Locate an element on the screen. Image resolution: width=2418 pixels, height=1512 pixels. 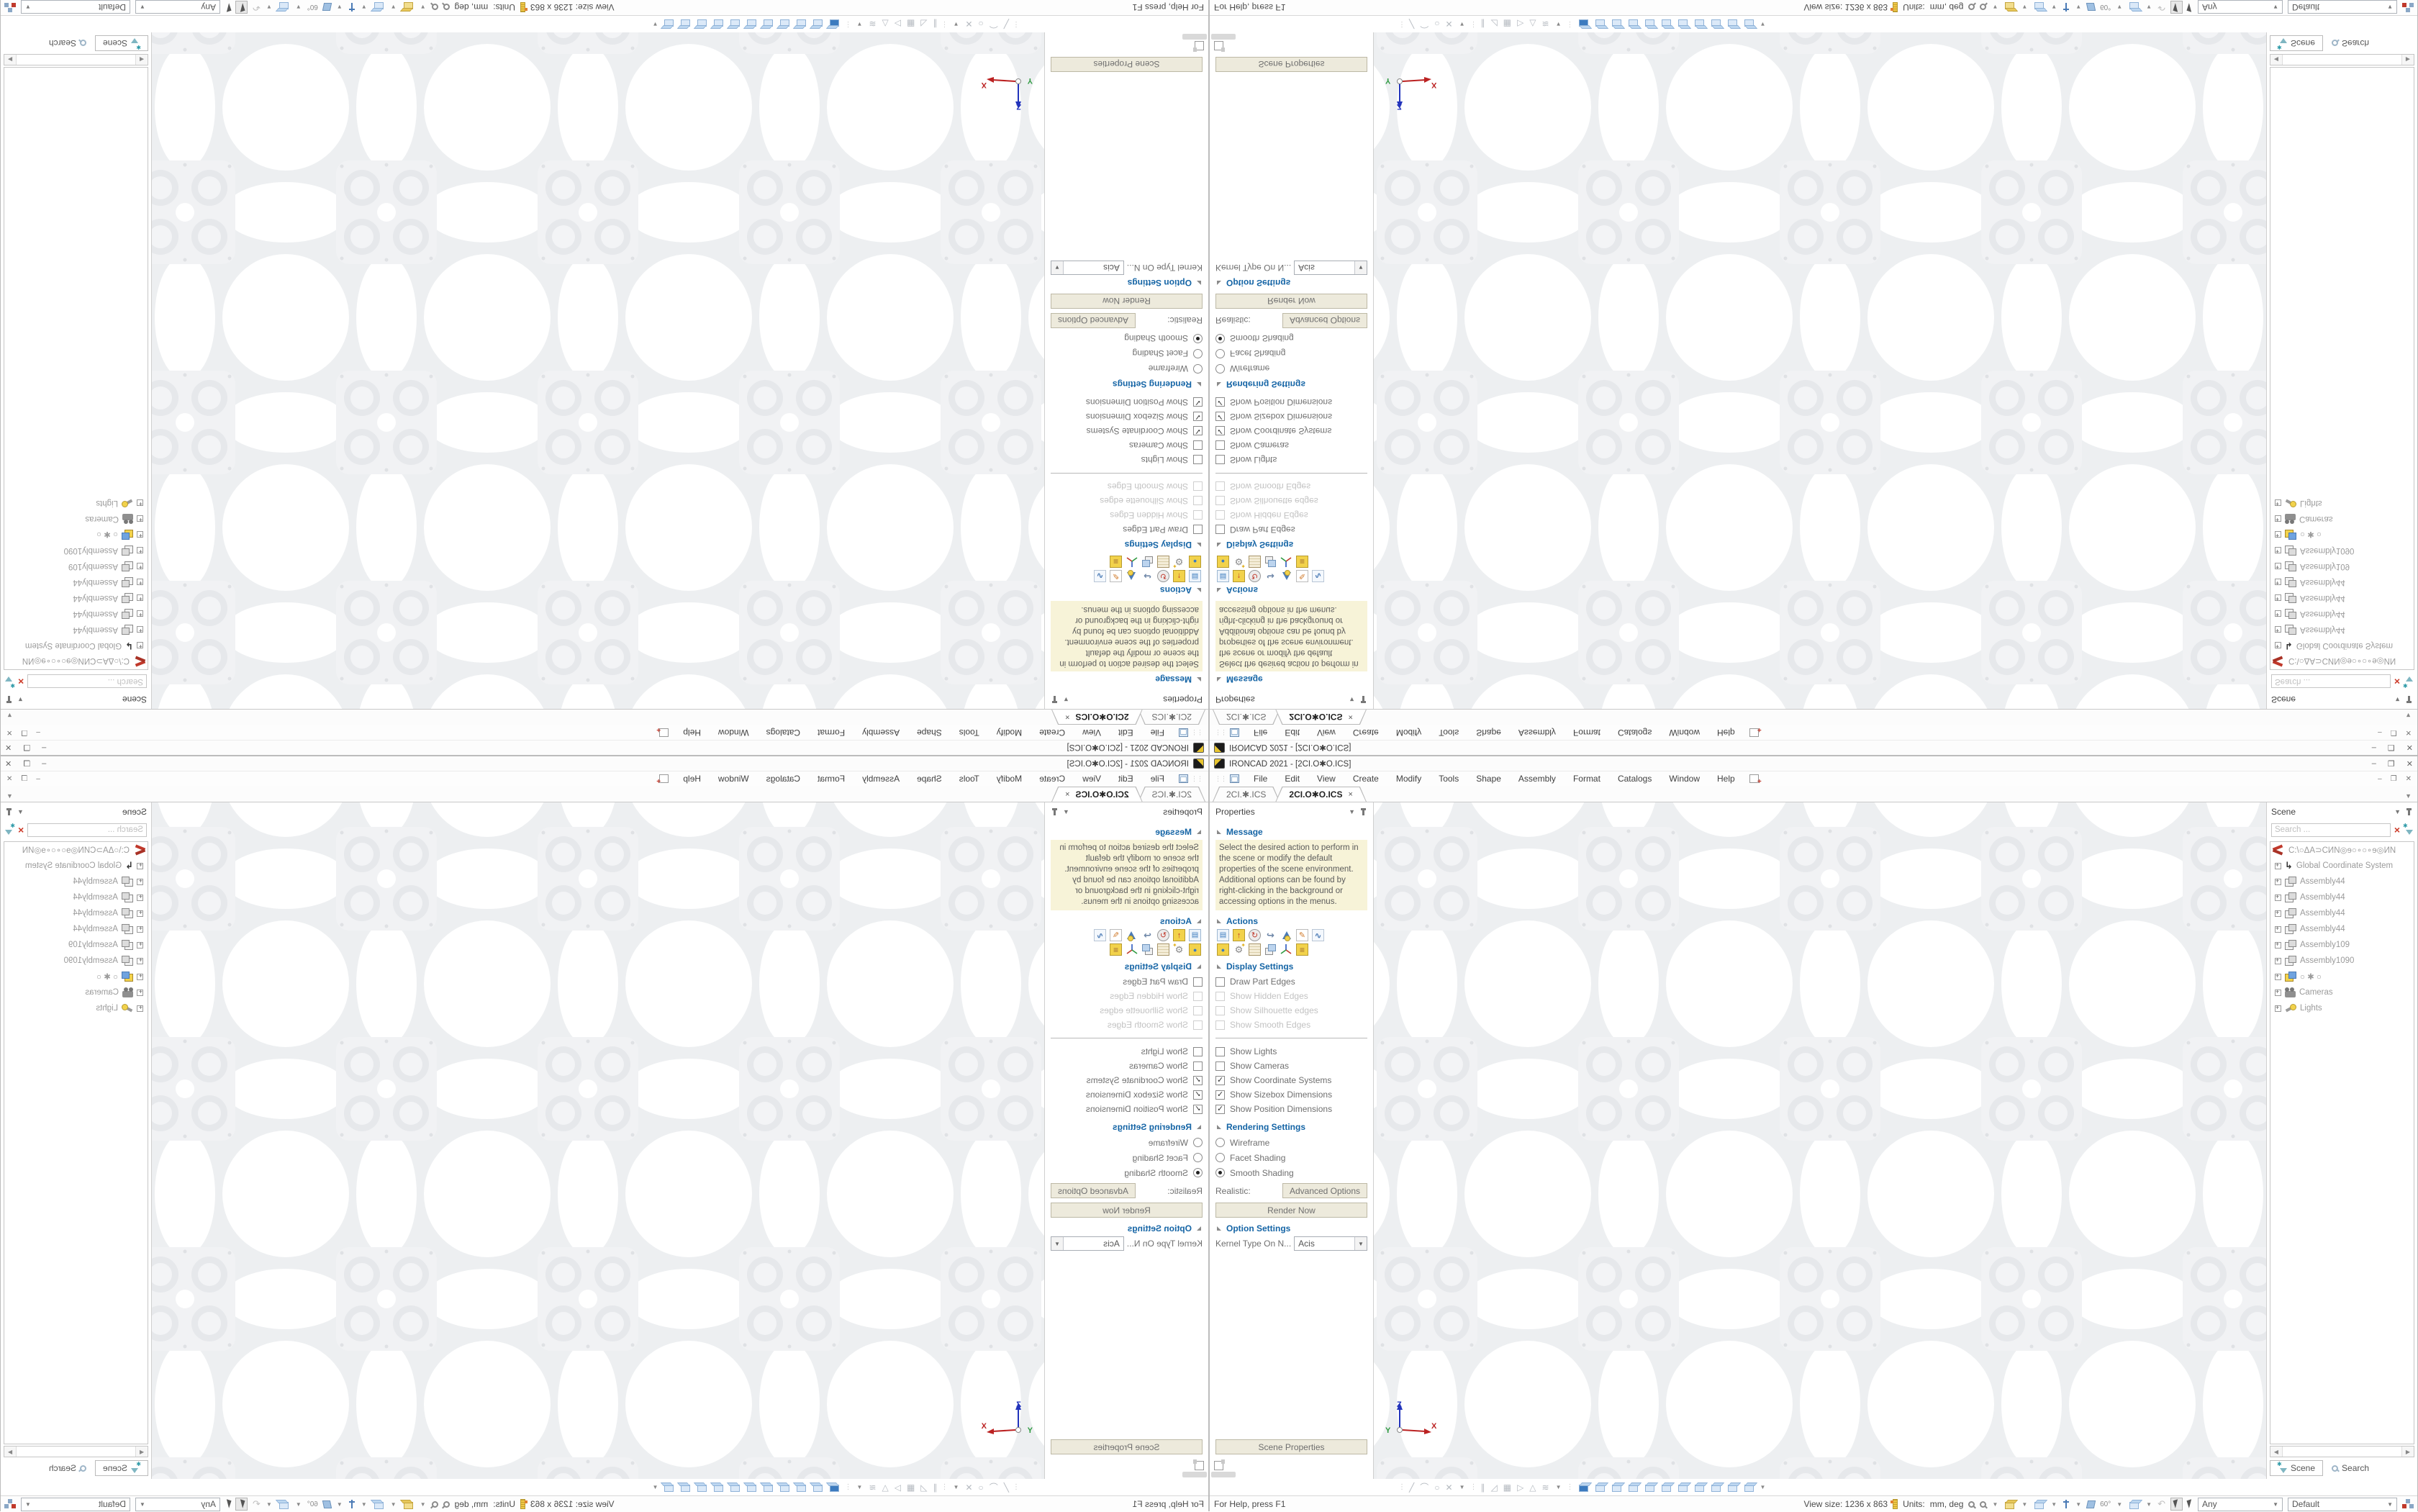
triangle-tool-icon: ◿ is located at coordinates (924, 24).